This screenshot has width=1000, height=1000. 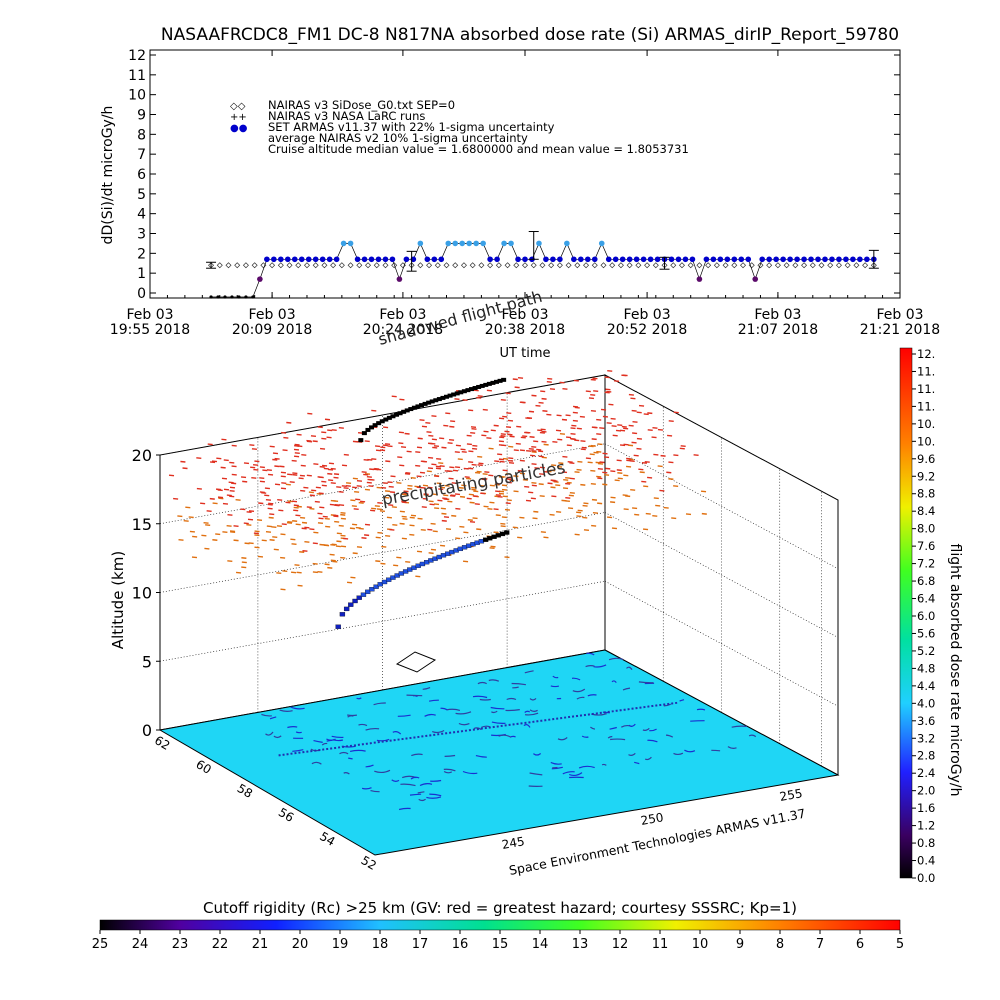 I want to click on dose-colorbar-label: flight absorbed dose rate microGy/h, so click(x=955, y=670).